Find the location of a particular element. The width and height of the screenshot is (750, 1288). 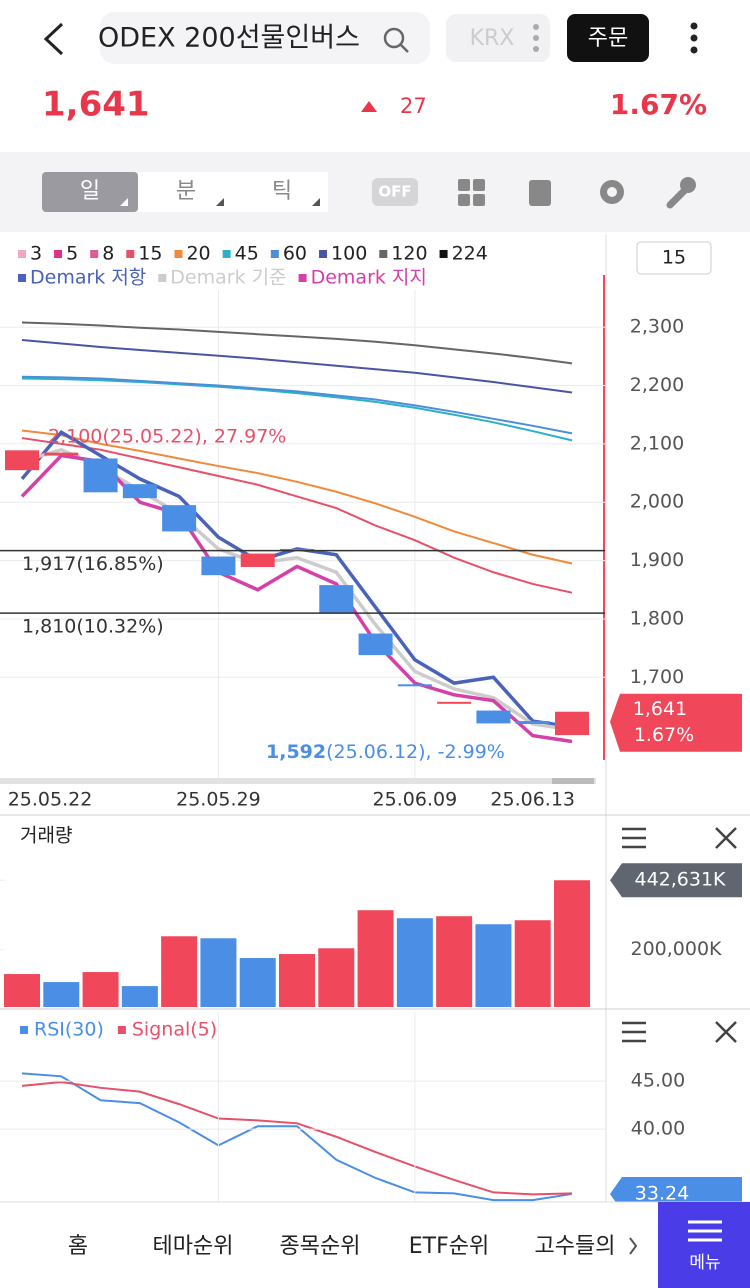

nav-item: ETF순위 is located at coordinates (449, 1246).